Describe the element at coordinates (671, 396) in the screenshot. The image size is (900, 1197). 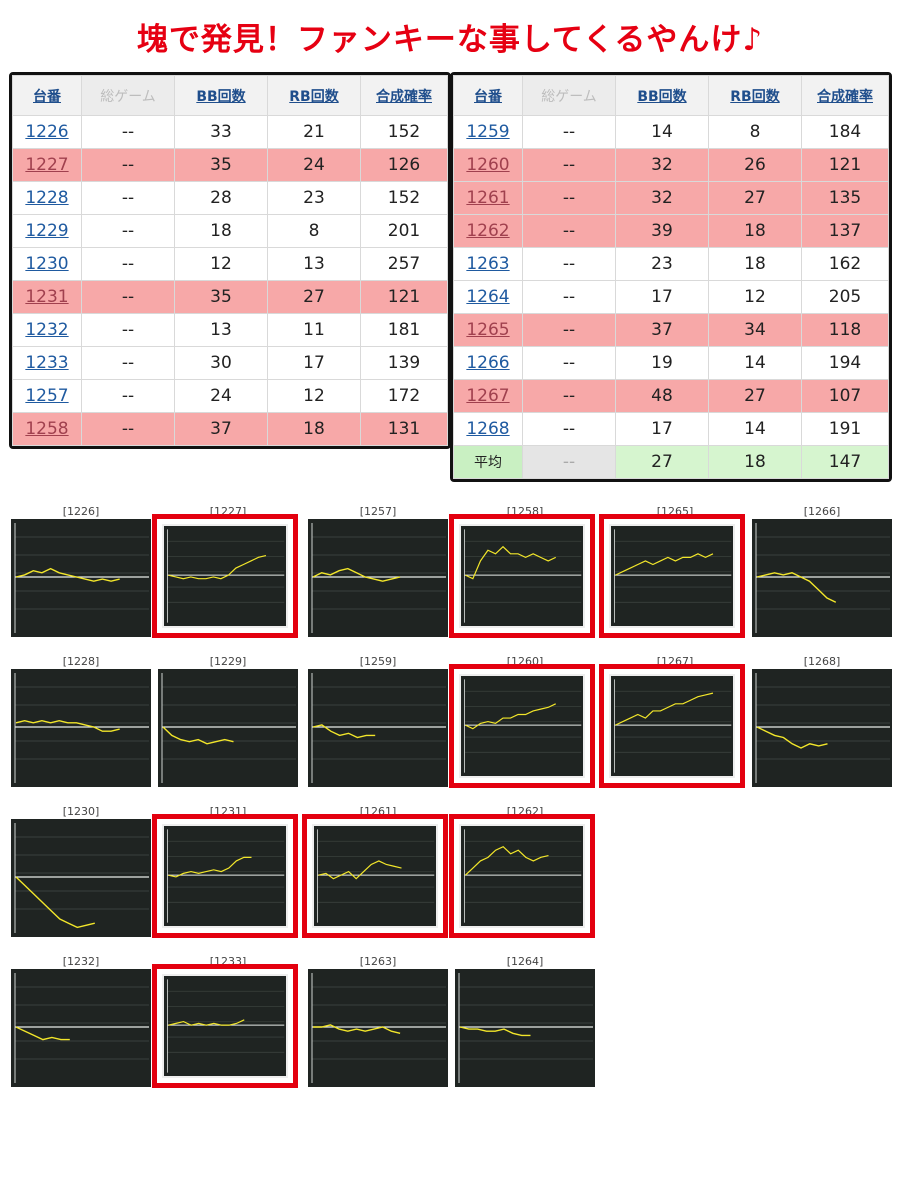
I see `table-row: 1267 -- 48 27 107` at that location.